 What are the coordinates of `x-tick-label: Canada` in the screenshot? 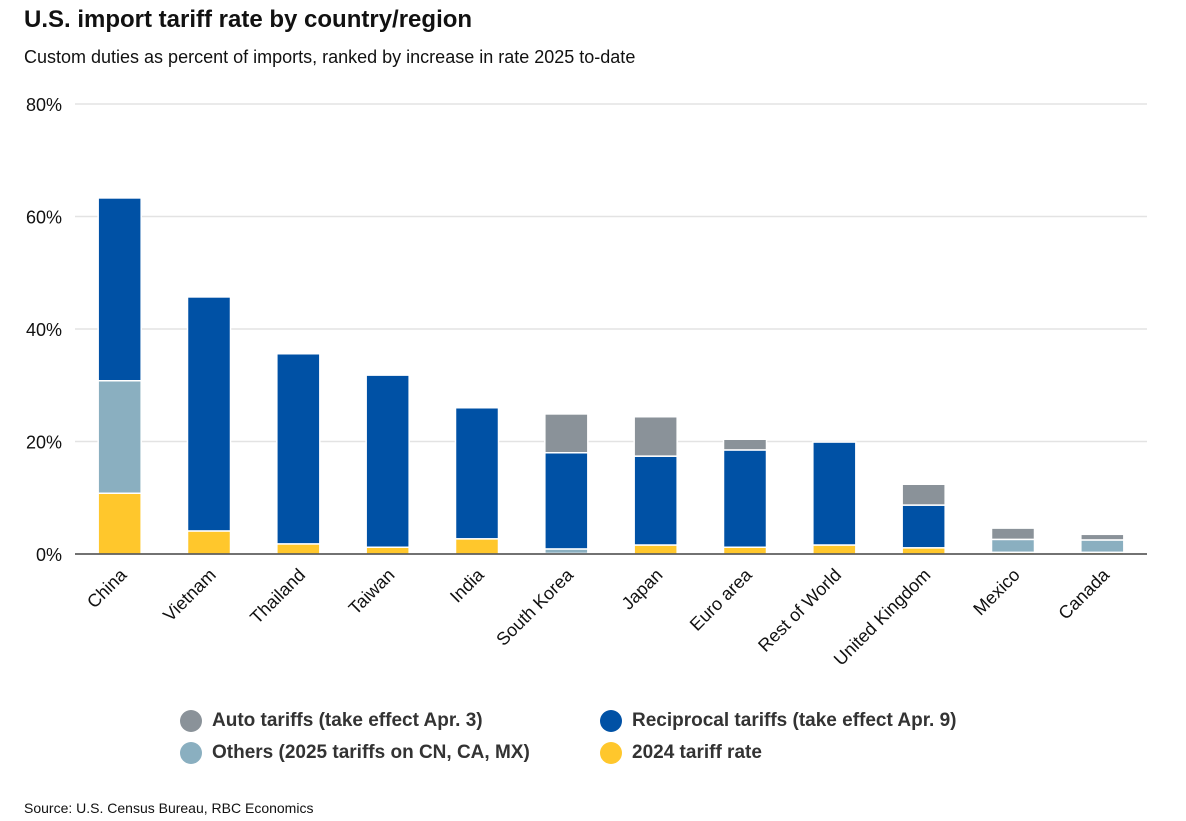 It's located at (1083, 593).